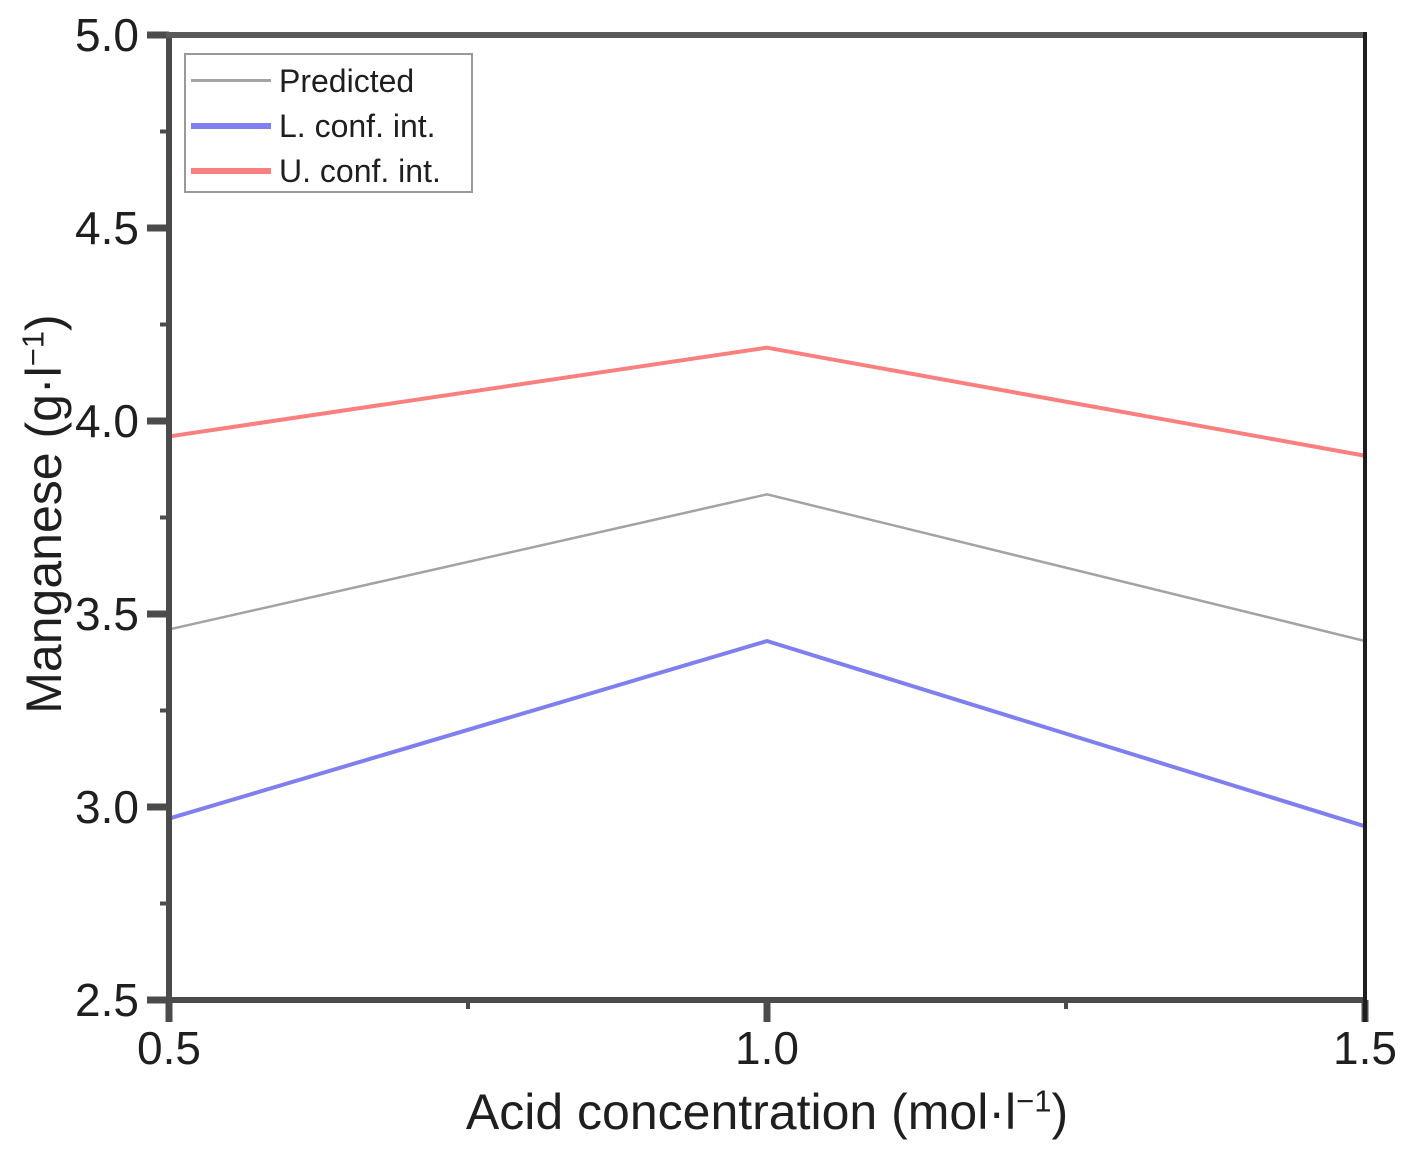 The width and height of the screenshot is (1408, 1173). I want to click on y-axis-title-superscript: −1, so click(33, 348).